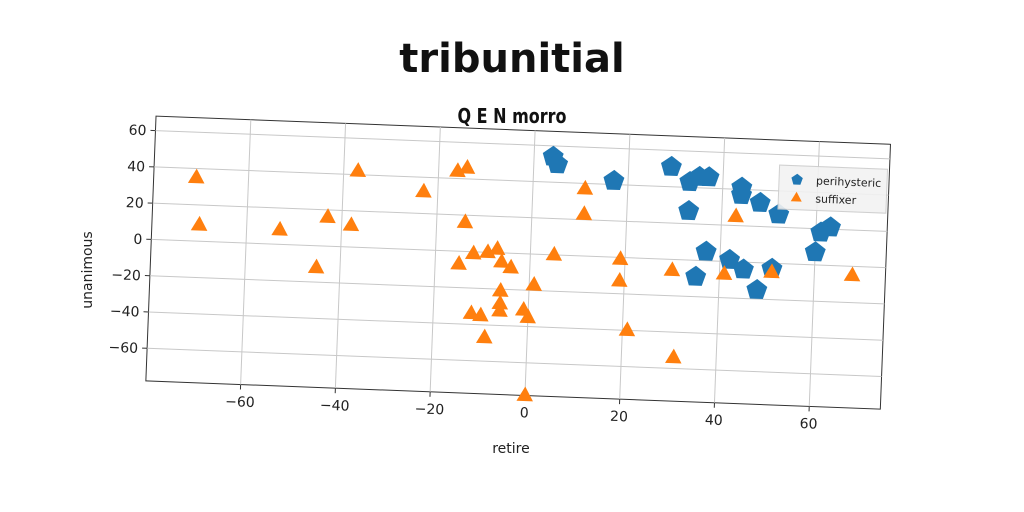 The image size is (1024, 512). I want to click on legend-label-perihysteric: perihysteric, so click(849, 181).